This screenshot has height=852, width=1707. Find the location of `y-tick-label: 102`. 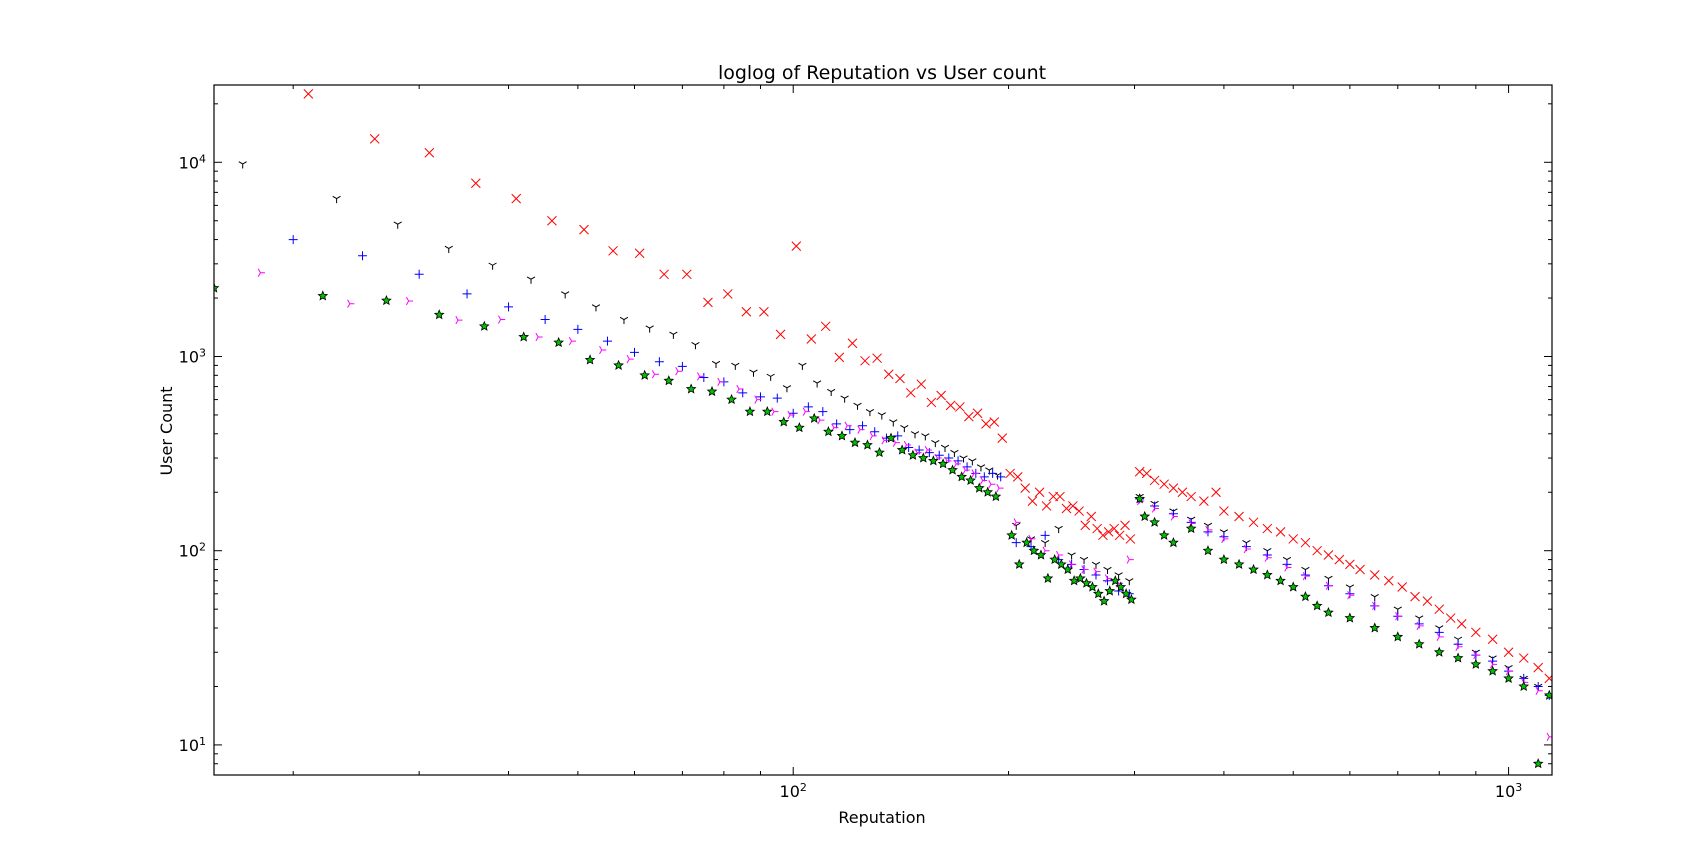

y-tick-label: 102 is located at coordinates (192, 550).